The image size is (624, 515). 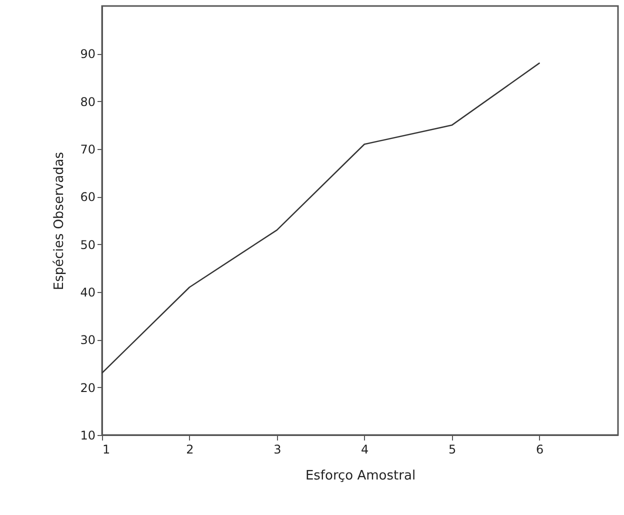 What do you see at coordinates (88, 387) in the screenshot?
I see `y-tick-label: 20` at bounding box center [88, 387].